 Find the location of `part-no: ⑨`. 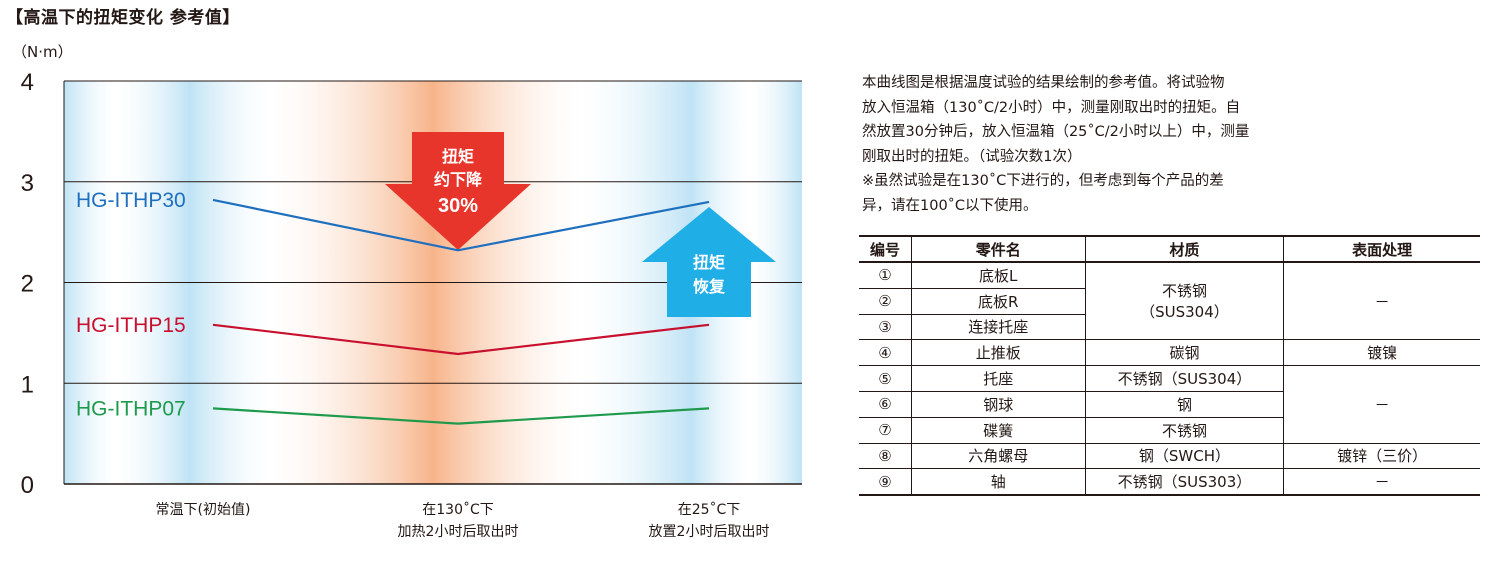

part-no: ⑨ is located at coordinates (885, 482).